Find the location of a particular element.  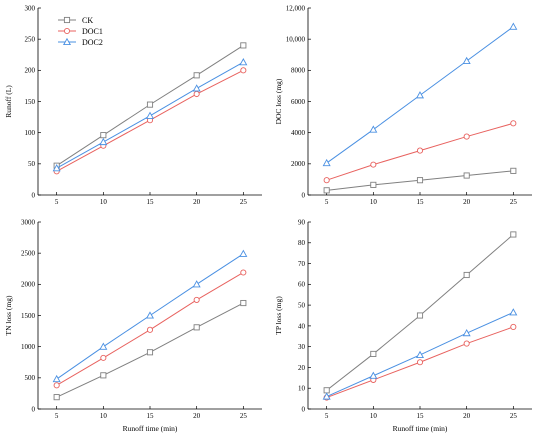

legend-marker-ck is located at coordinates (67, 20).